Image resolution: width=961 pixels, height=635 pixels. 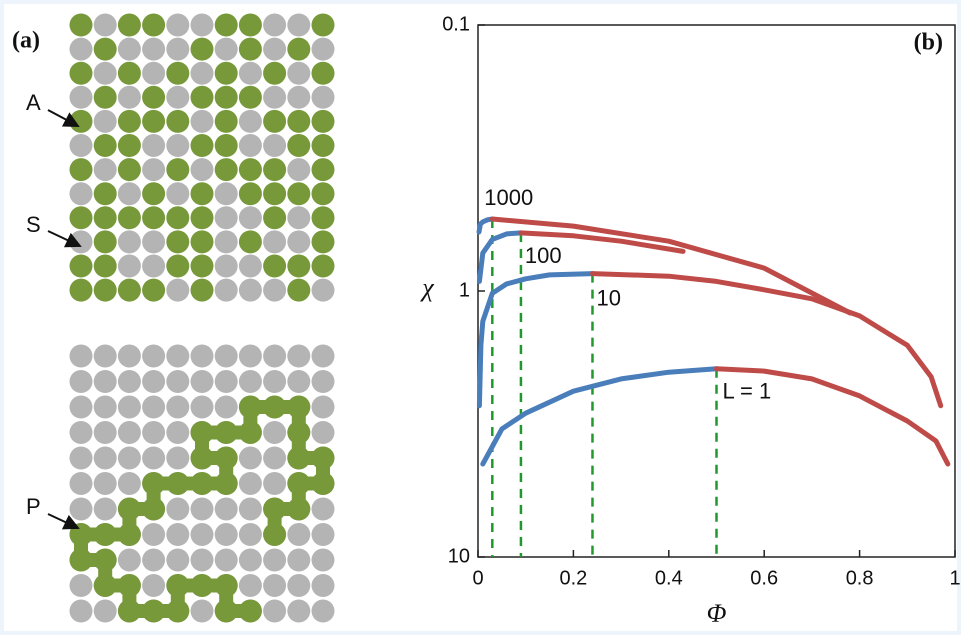 I want to click on site-label: S, so click(x=33, y=224).